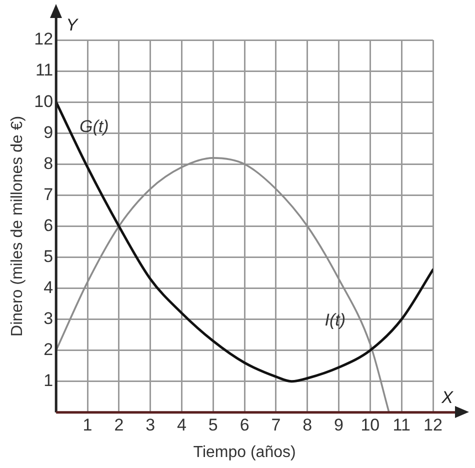  Describe the element at coordinates (49, 194) in the screenshot. I see `y-tick-label: 7` at that location.